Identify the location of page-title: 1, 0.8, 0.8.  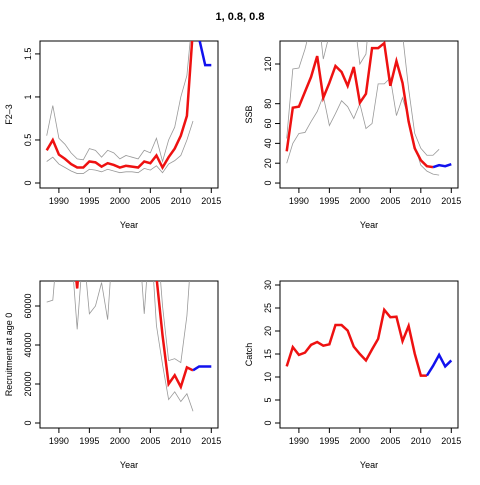
(240, 17).